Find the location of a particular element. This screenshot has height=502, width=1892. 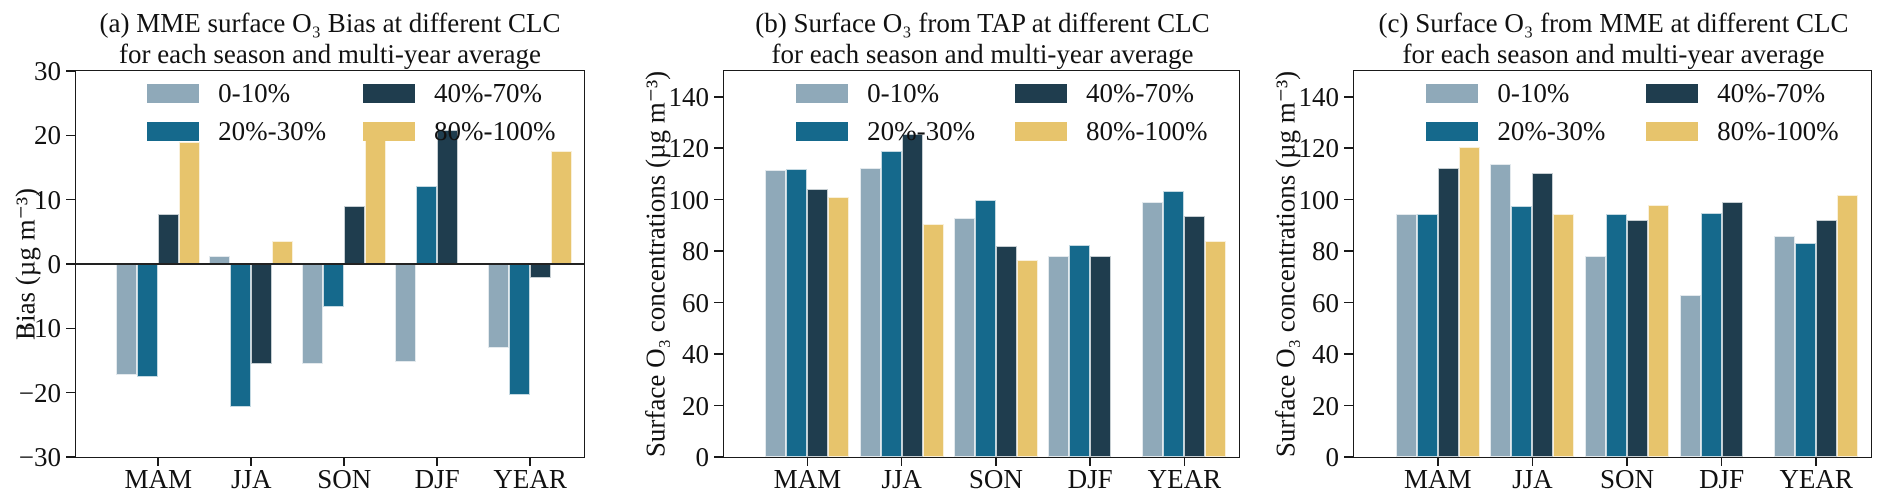

zero-axis-line is located at coordinates (330, 264).